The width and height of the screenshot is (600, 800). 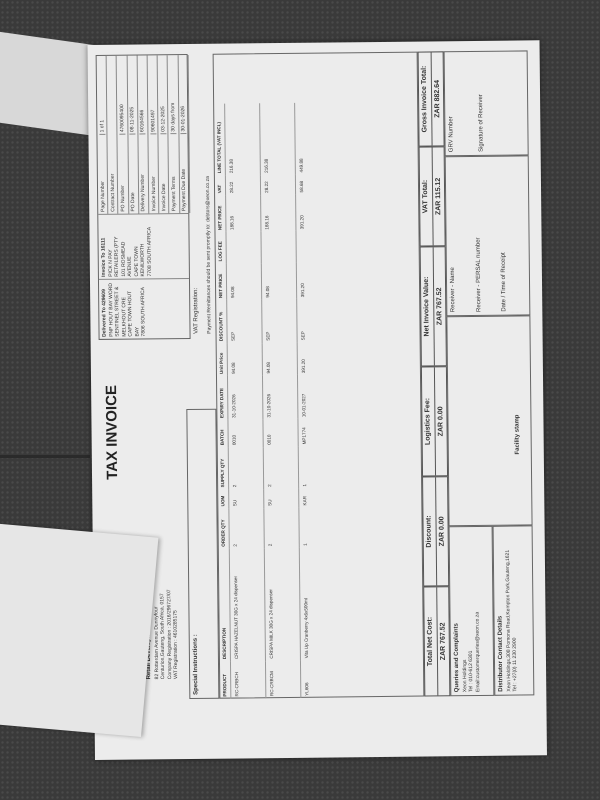 What do you see at coordinates (315, 397) in the screenshot?
I see `table-cell: 10-01-2027` at bounding box center [315, 397].